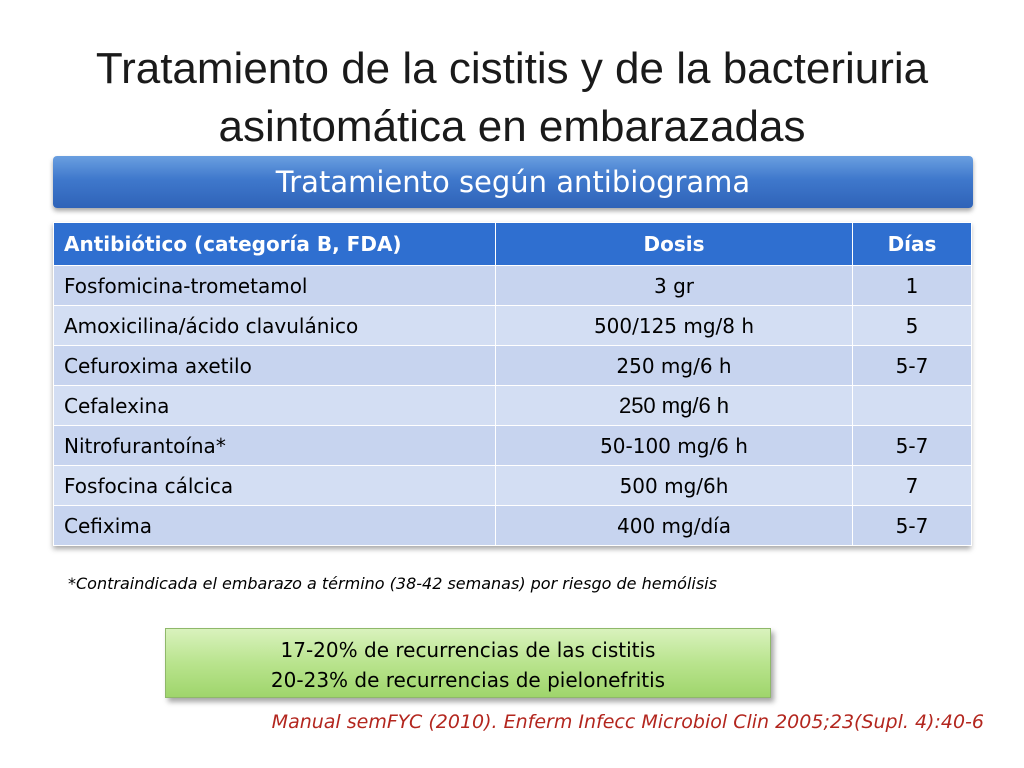 This screenshot has height=768, width=1024. I want to click on table-row: Cefuroxima axetilo 250 mg/6 h 5-7, so click(512, 365).